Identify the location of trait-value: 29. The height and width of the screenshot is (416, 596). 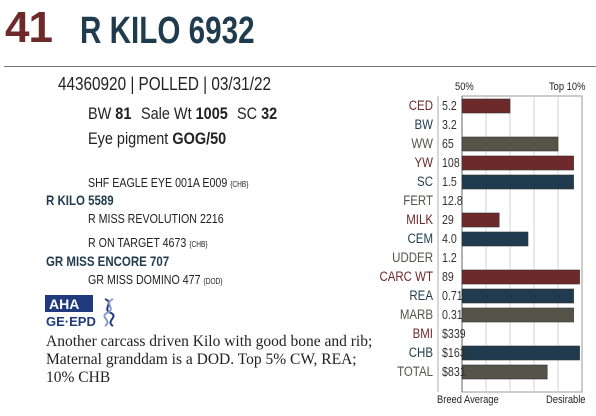
(448, 220).